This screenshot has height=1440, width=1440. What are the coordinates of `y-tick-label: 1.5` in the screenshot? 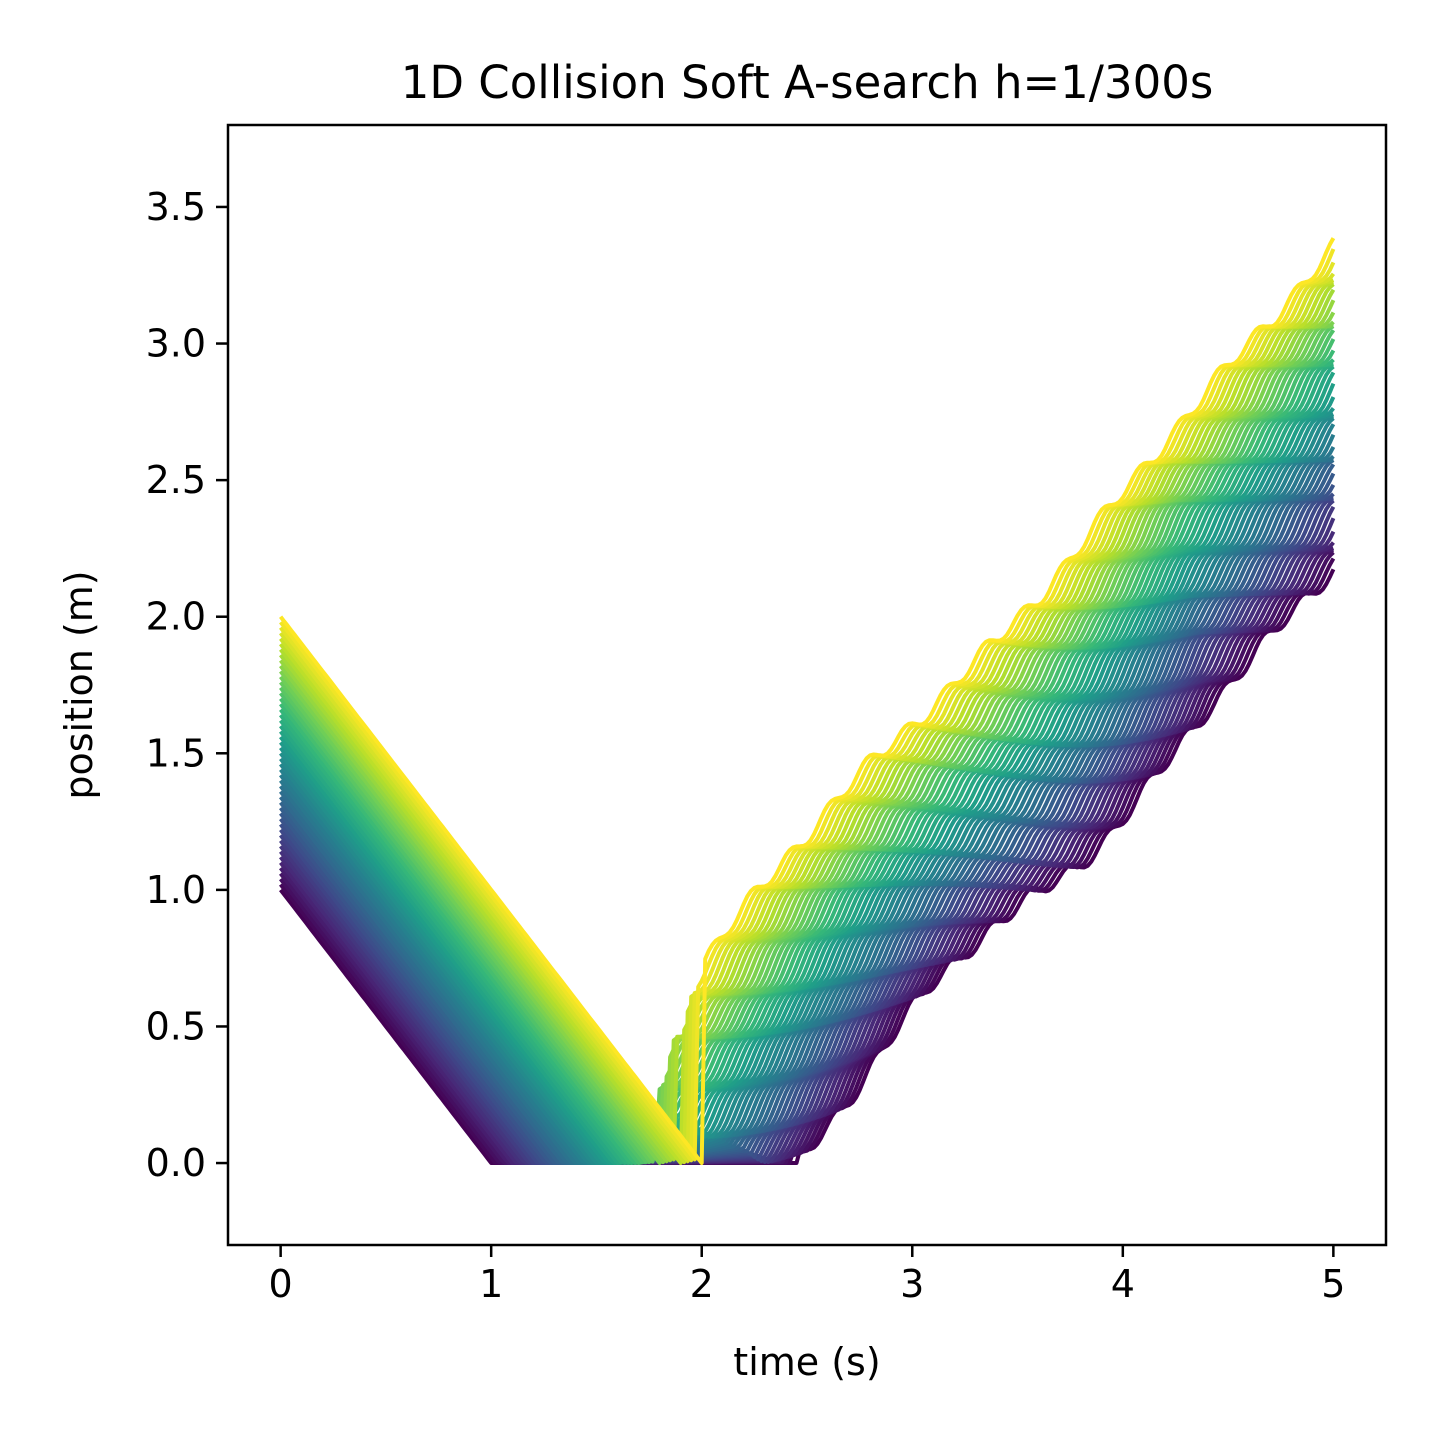 It's located at (176, 753).